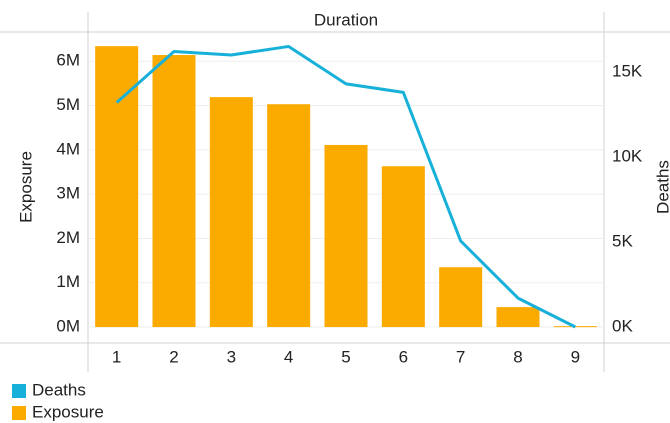 This screenshot has height=423, width=670. Describe the element at coordinates (173, 356) in the screenshot. I see `x-tick-label: 2` at that location.